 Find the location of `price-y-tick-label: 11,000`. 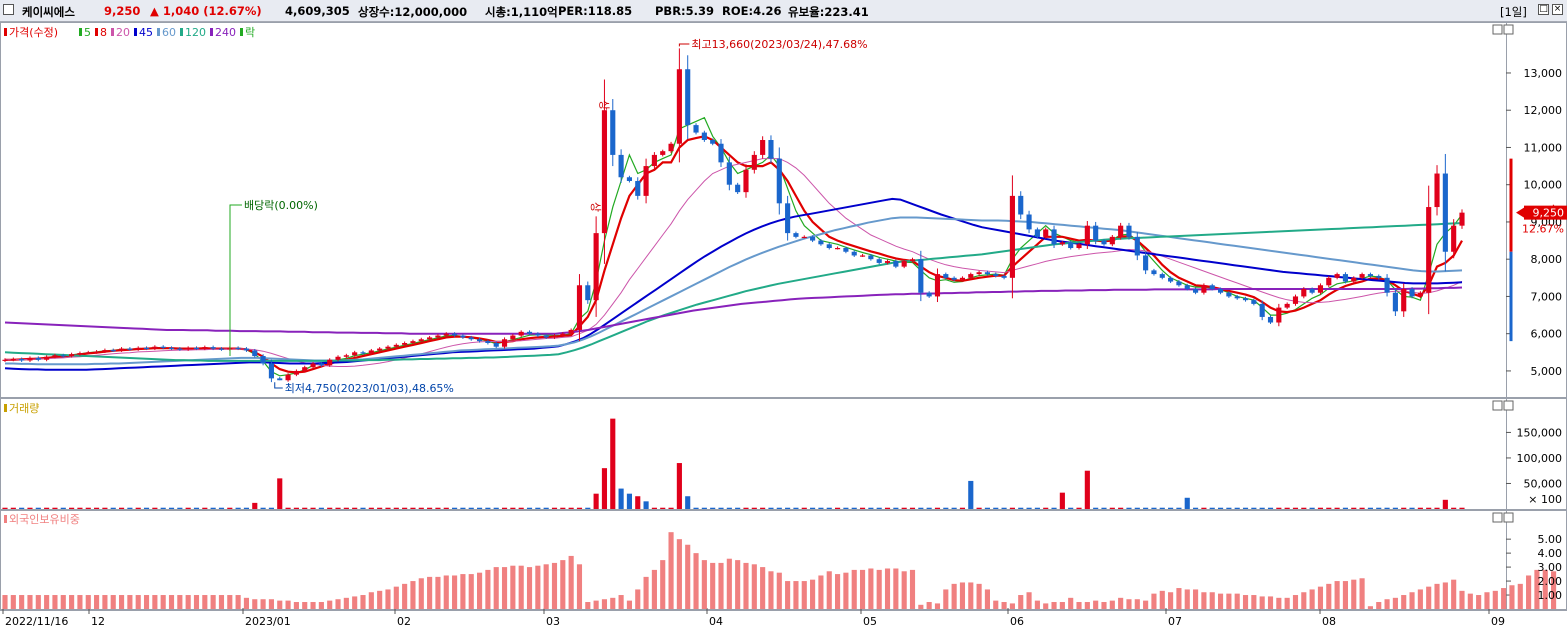

price-y-tick-label: 11,000 is located at coordinates (1543, 147).